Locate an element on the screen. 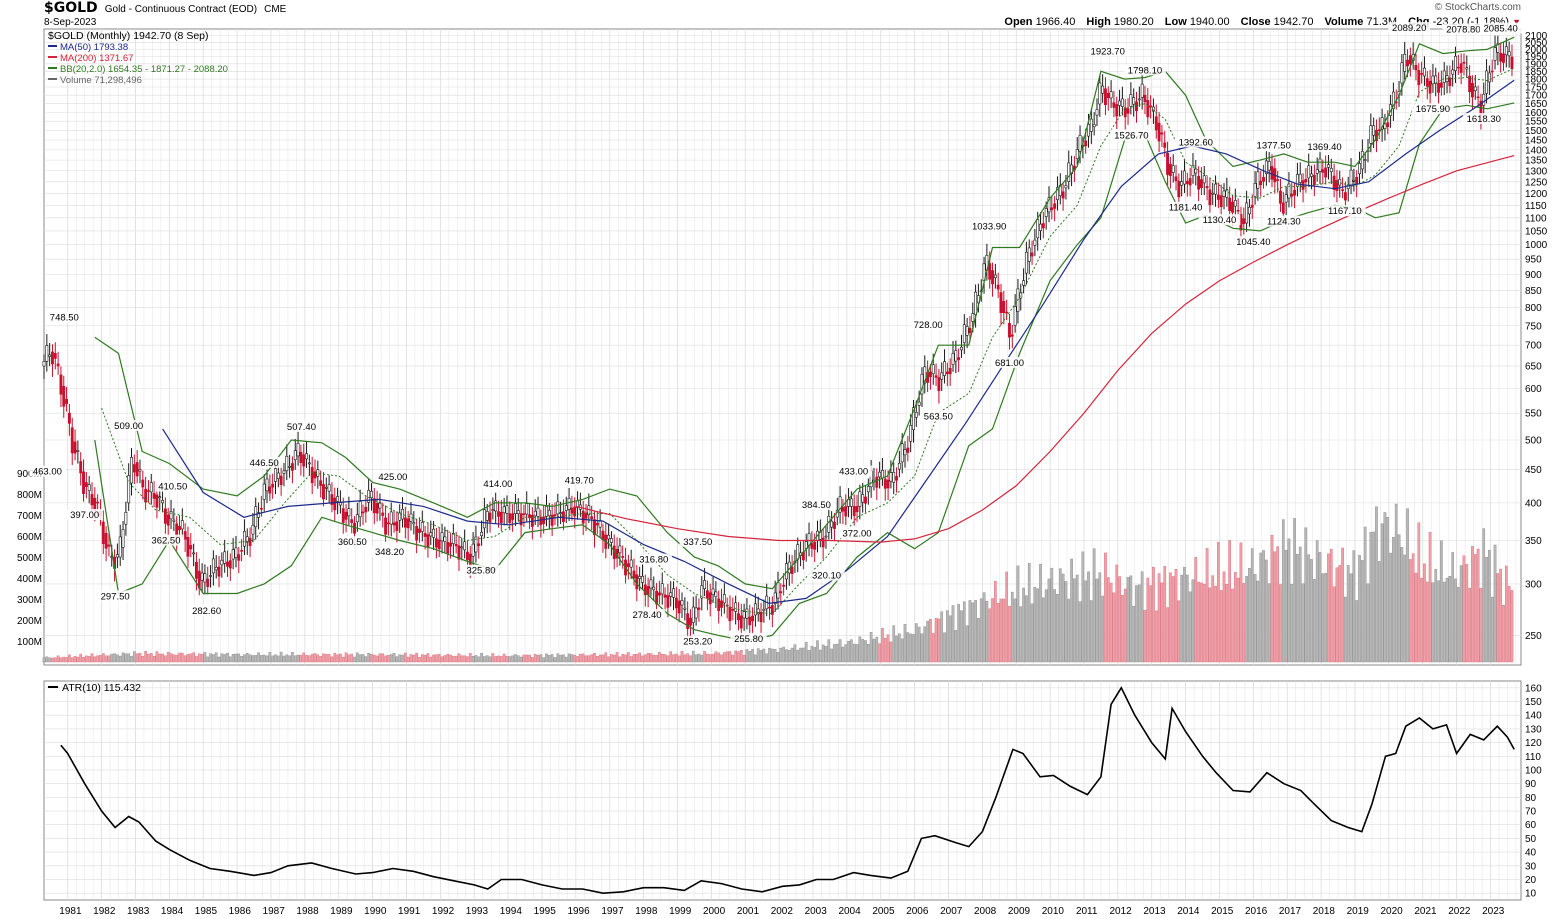 The height and width of the screenshot is (919, 1565). price-annotation: 681.00 is located at coordinates (1009, 363).